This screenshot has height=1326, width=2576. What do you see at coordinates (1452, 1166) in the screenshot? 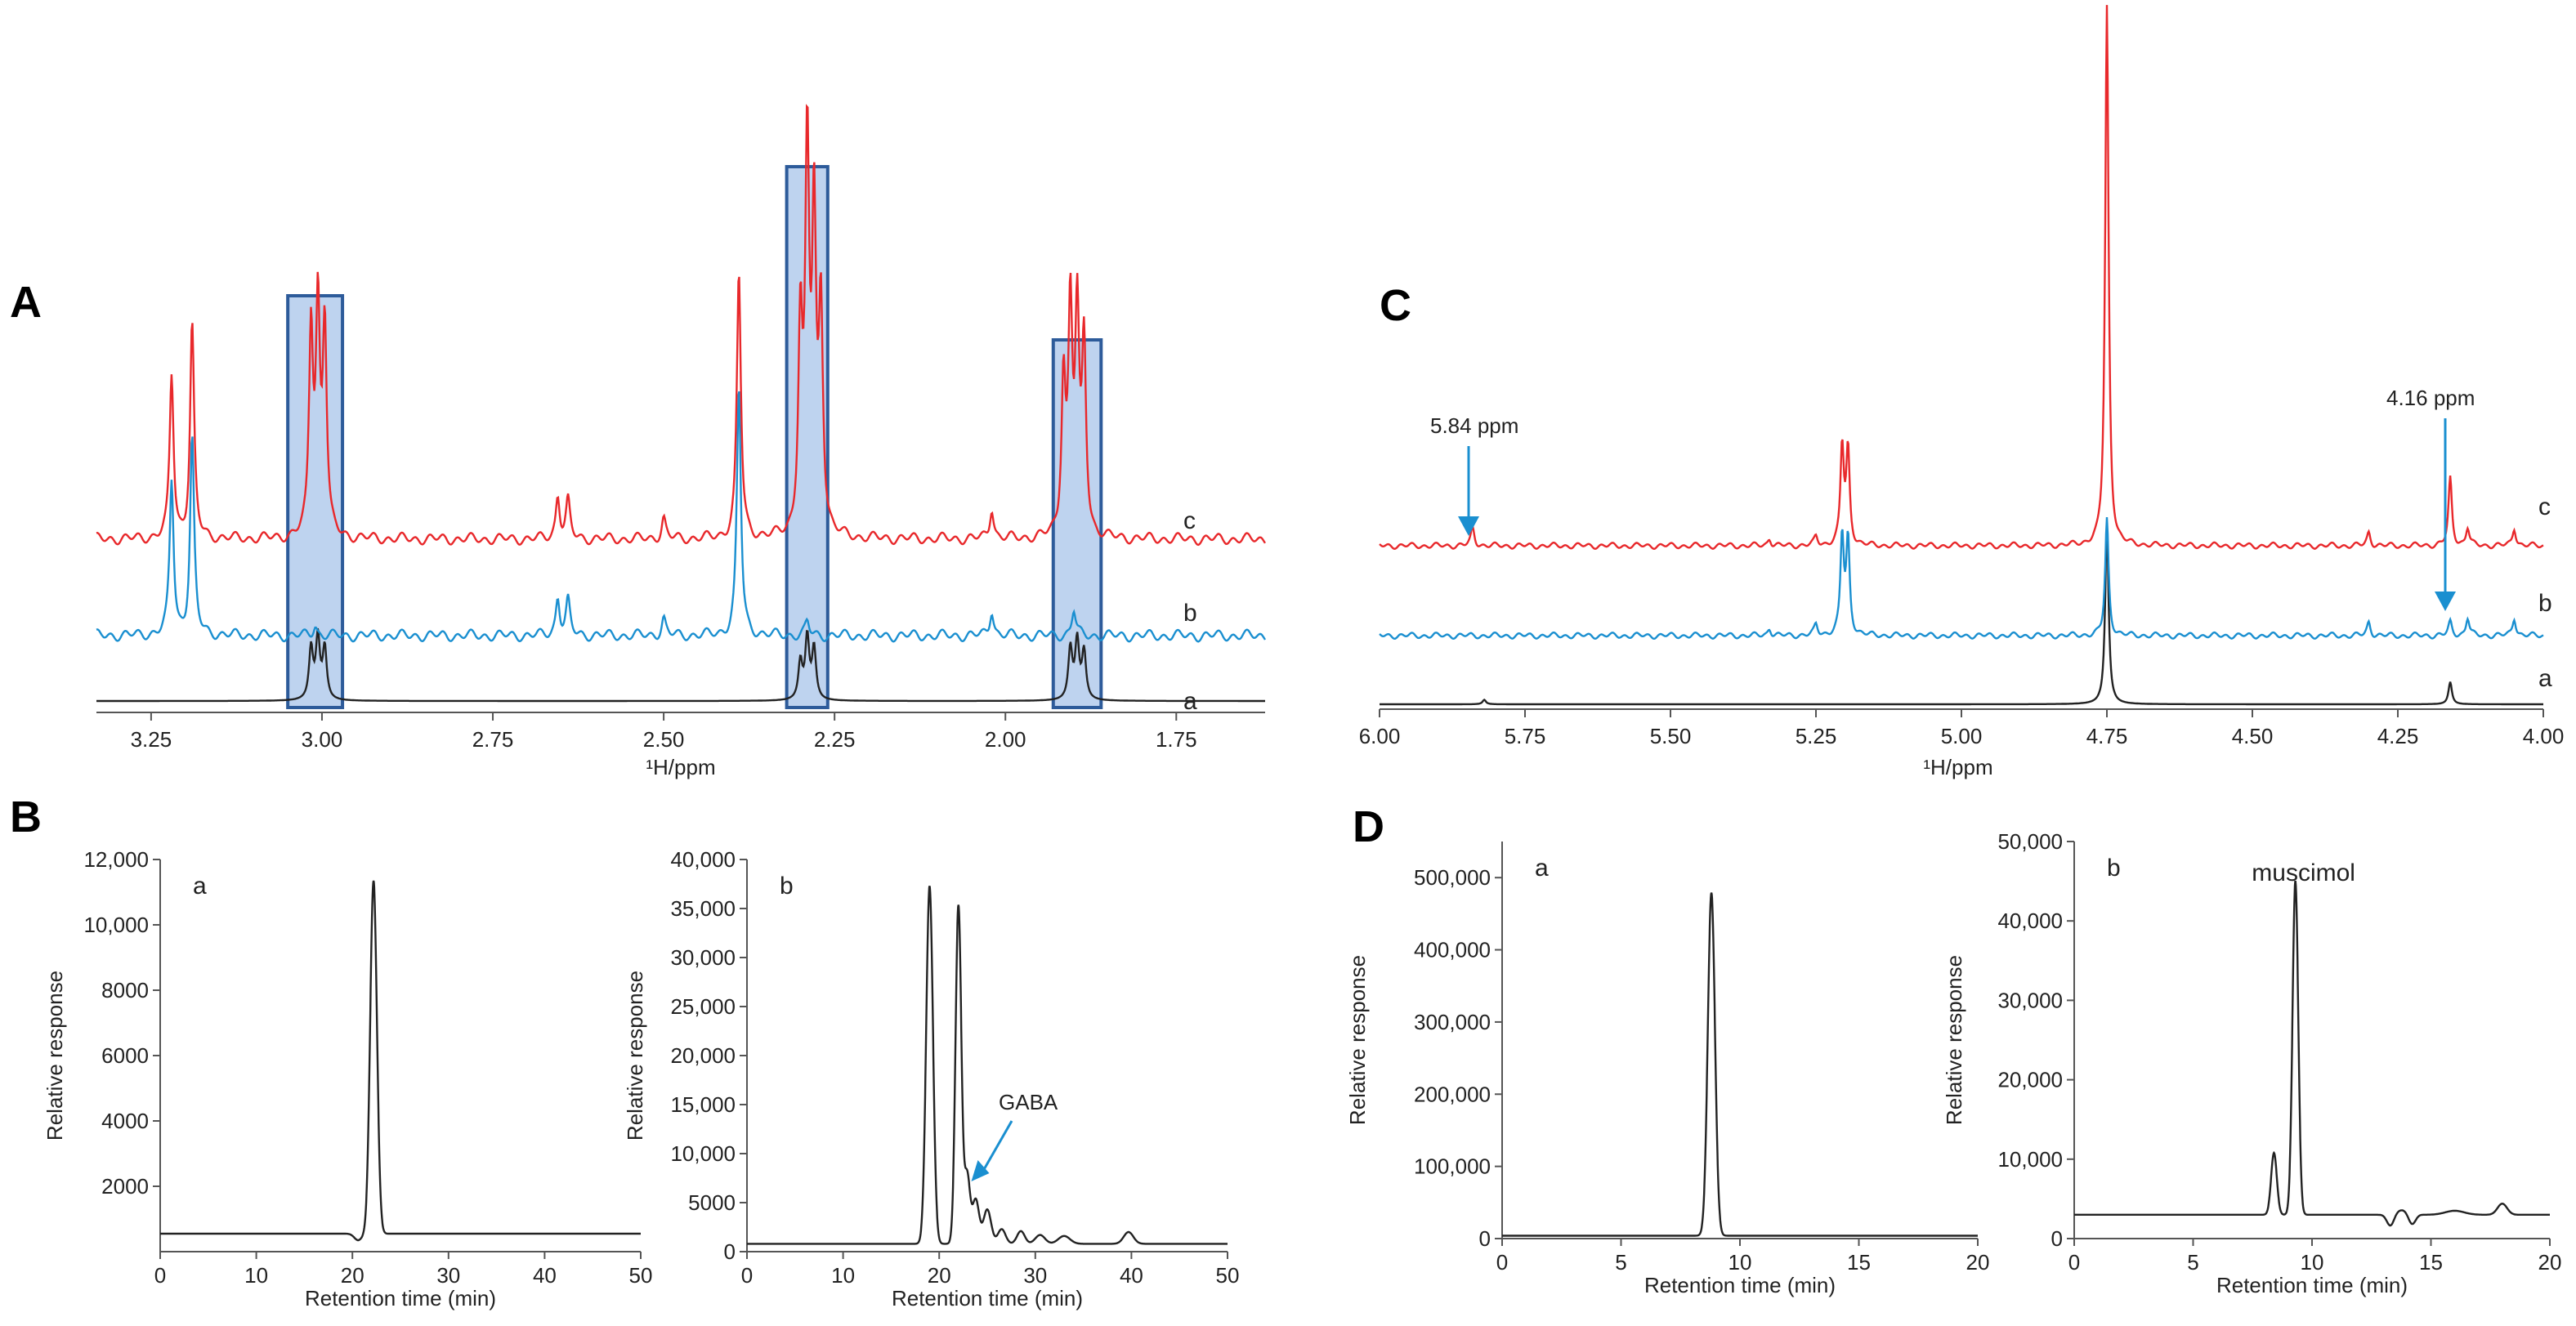
I see `panel-d-a-y-tick-label-100,000: 100,000` at bounding box center [1452, 1166].